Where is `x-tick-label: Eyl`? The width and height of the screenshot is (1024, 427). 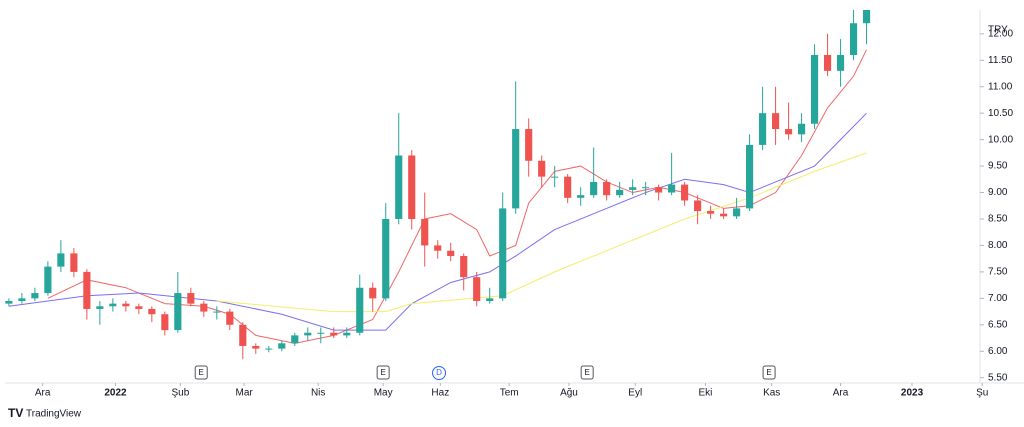
x-tick-label: Eyl is located at coordinates (635, 393).